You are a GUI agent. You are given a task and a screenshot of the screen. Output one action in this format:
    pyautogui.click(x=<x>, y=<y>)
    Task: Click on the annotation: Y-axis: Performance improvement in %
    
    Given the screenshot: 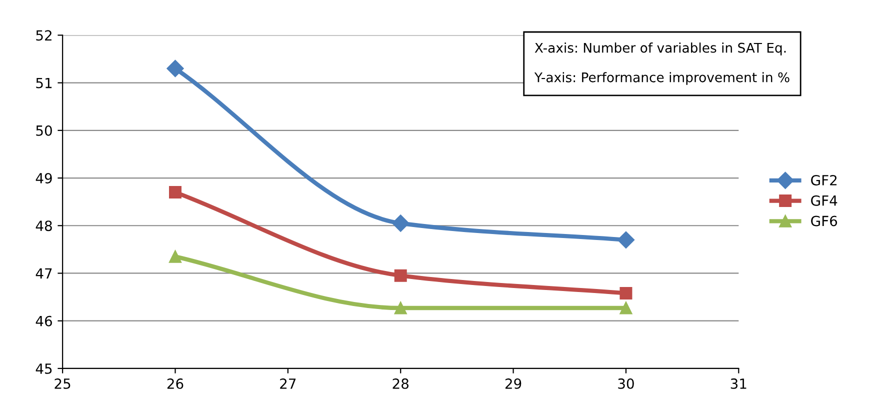 What is the action you would take?
    pyautogui.click(x=662, y=78)
    